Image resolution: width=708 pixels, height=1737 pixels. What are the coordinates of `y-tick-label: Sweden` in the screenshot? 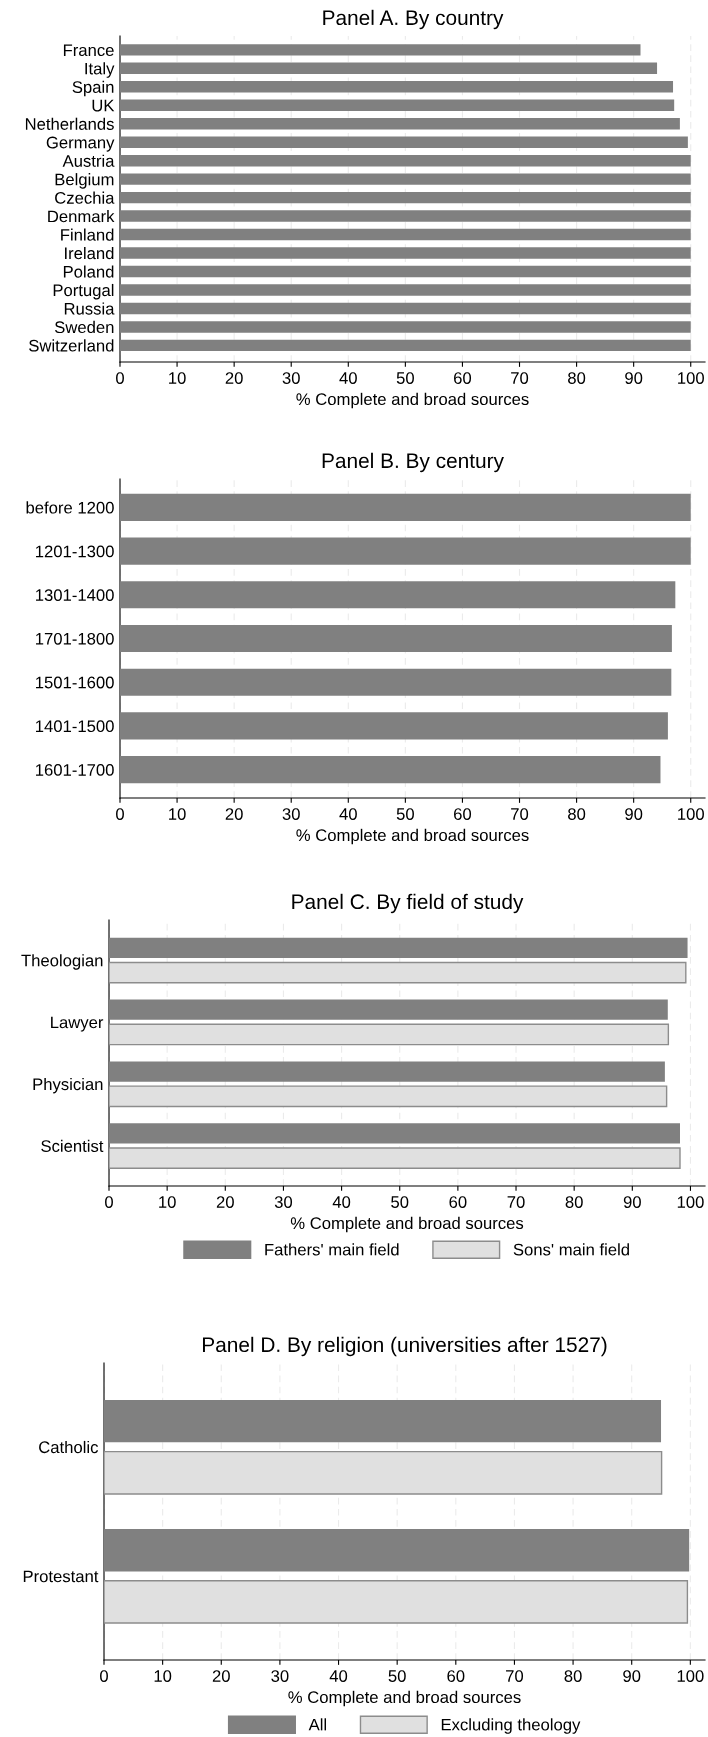 It's located at (84, 327).